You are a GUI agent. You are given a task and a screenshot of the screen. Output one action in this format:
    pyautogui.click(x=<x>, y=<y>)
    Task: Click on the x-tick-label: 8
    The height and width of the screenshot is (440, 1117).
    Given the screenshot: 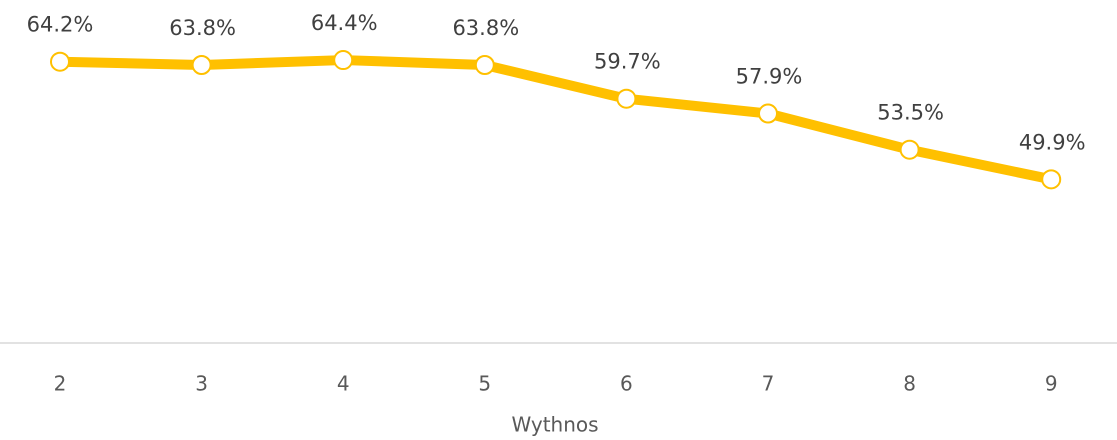 What is the action you would take?
    pyautogui.click(x=909, y=384)
    